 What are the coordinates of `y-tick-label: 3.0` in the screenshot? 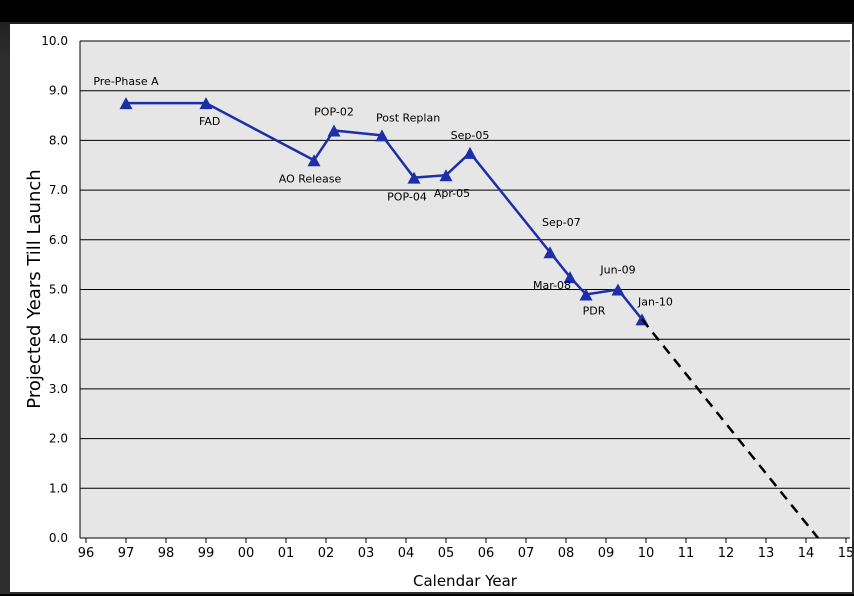 It's located at (58, 389).